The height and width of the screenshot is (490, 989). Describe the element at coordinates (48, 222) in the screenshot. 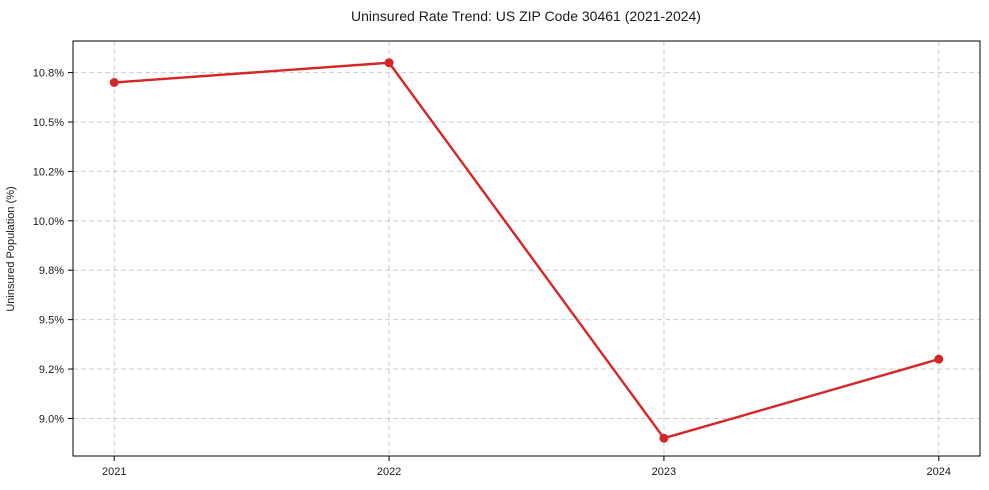

I see `y-tick-label: 10.0%` at that location.